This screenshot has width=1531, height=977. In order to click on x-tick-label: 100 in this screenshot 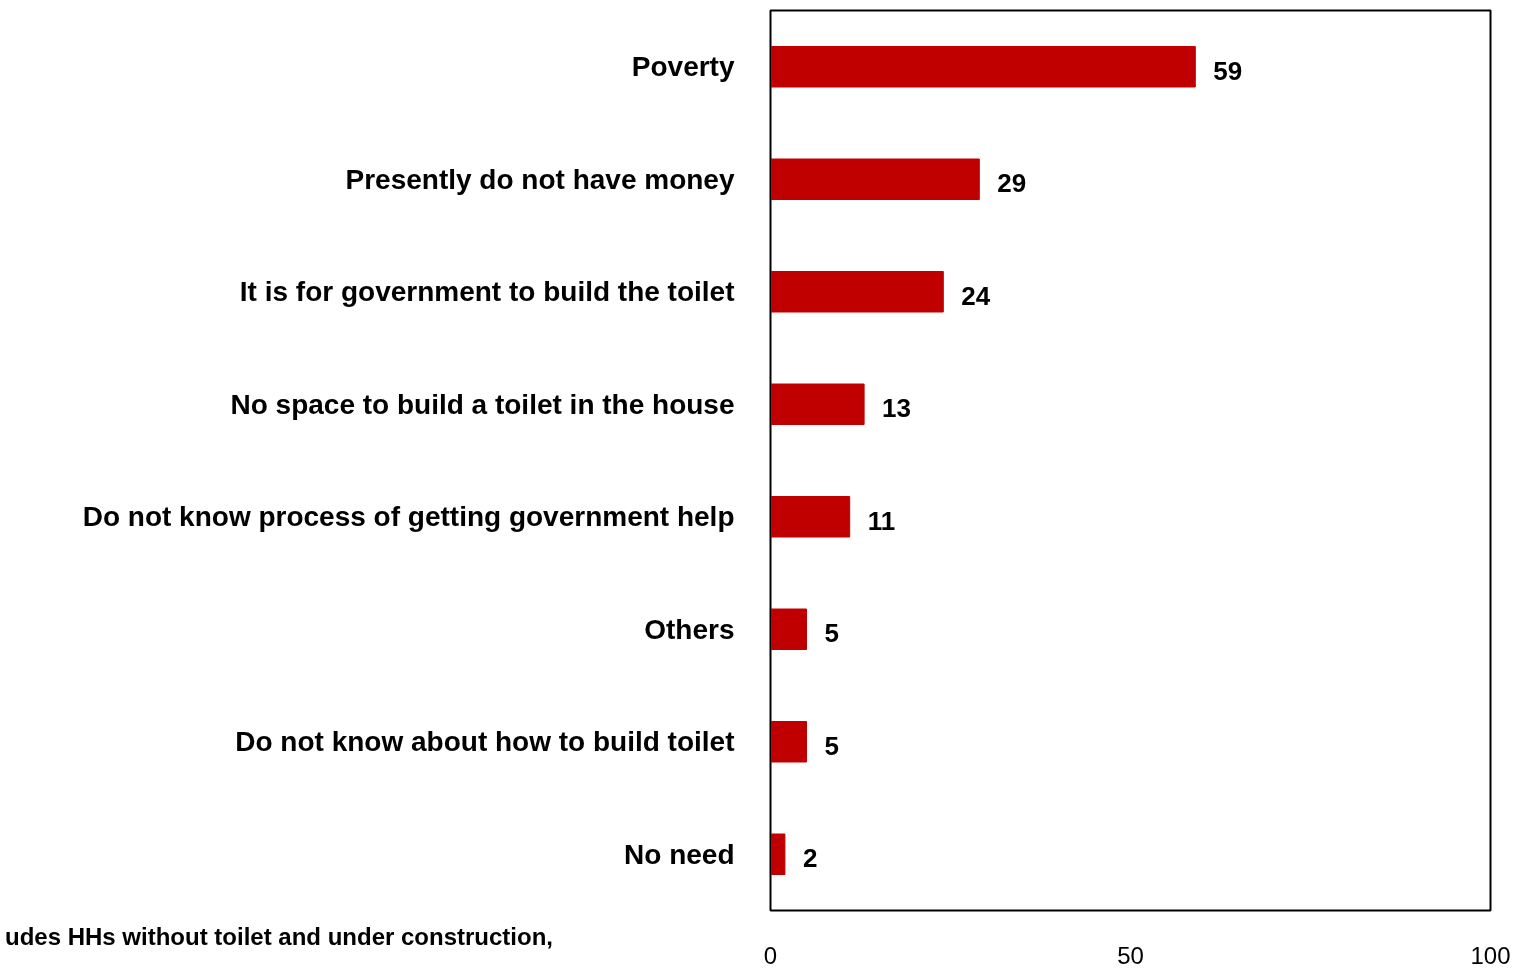, I will do `click(1490, 955)`.